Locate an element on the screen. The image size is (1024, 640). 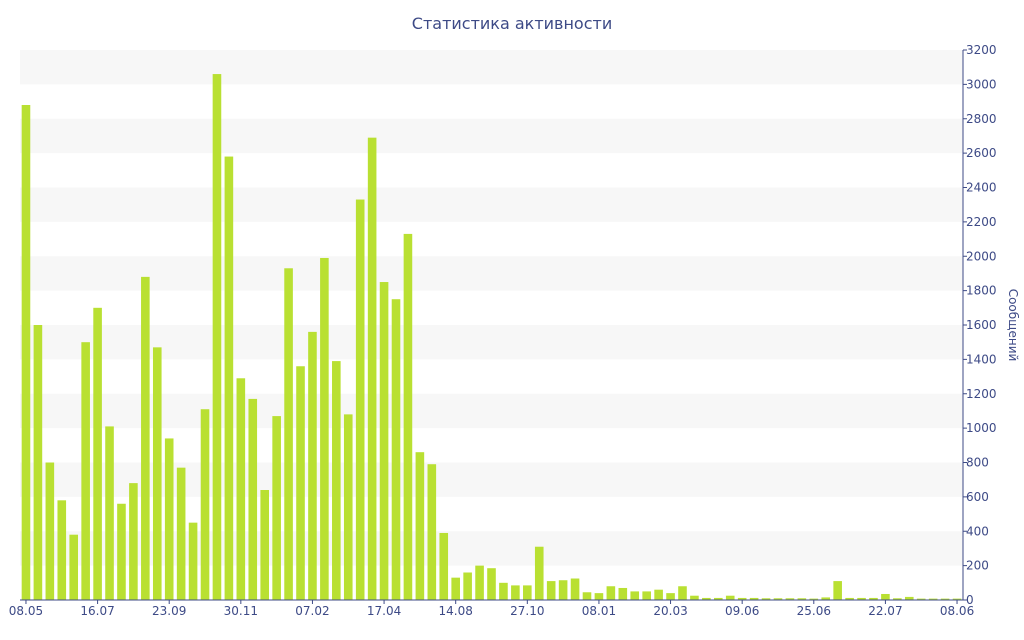
y-tick-label: 2000 is located at coordinates (981, 256).